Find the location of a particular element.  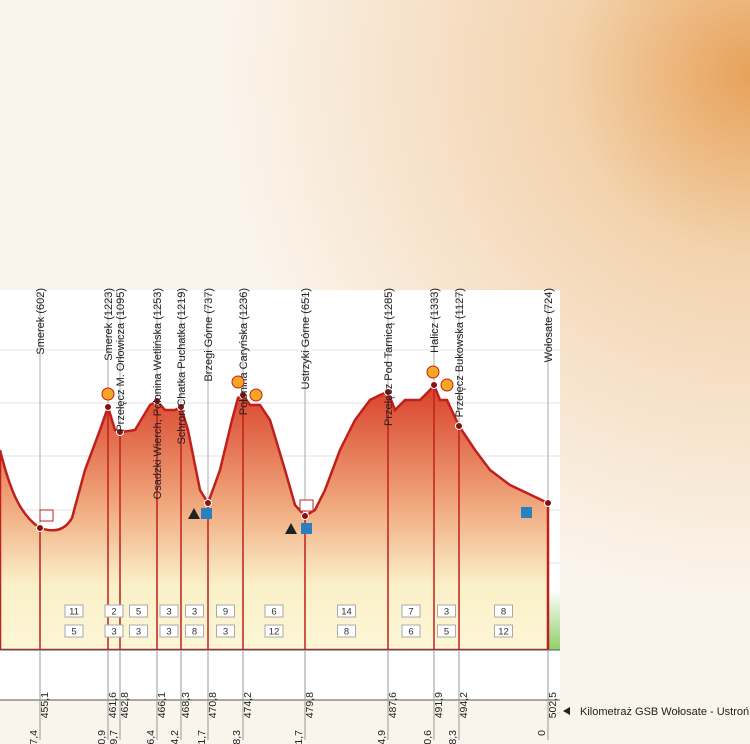

legend: Kilometraż GSB Wołosate - Ustroń is located at coordinates (656, 712).